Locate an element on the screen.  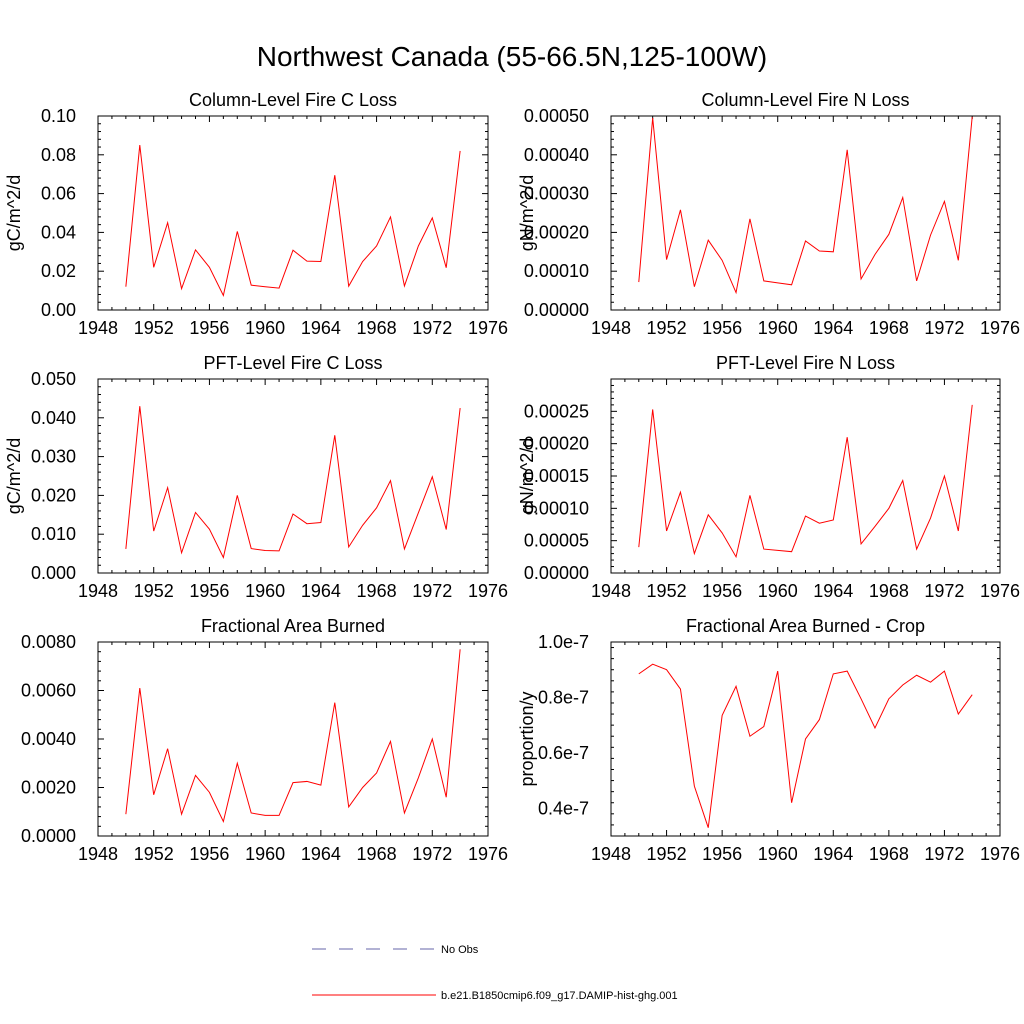
y-tick-label: 0.00005 is located at coordinates (556, 541).